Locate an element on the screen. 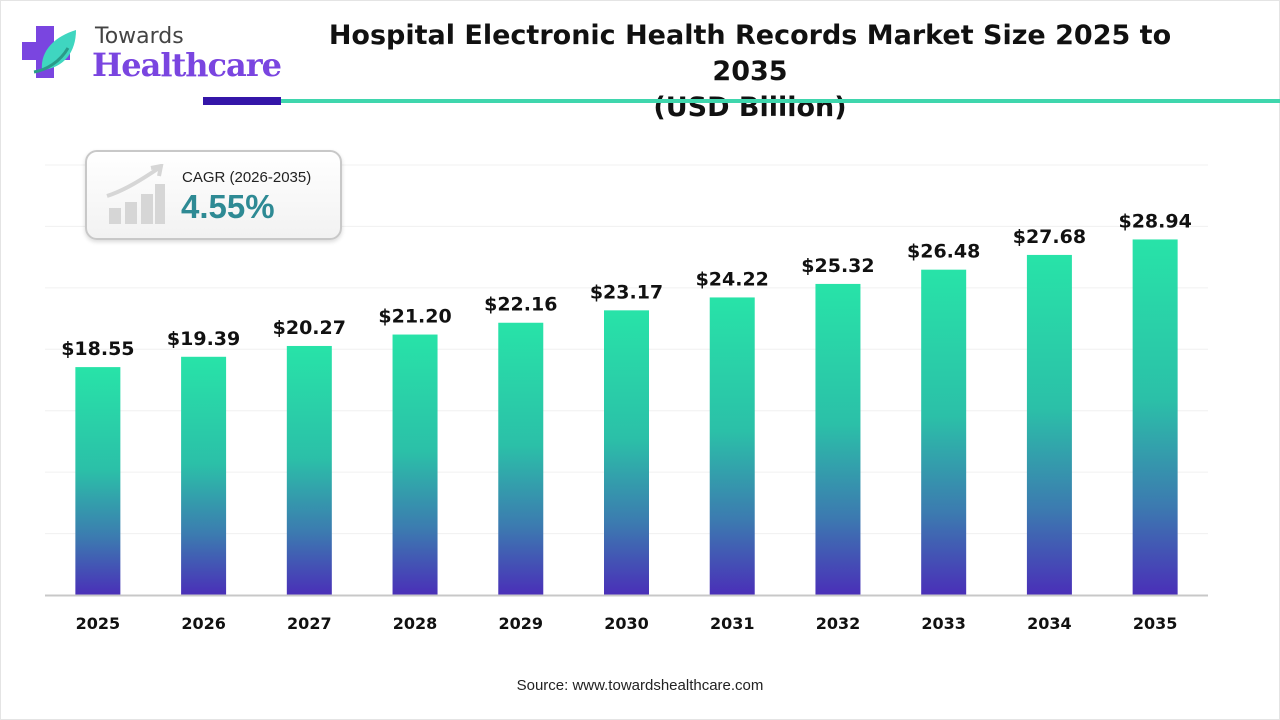  data-label-2028: $21.20 is located at coordinates (414, 317).